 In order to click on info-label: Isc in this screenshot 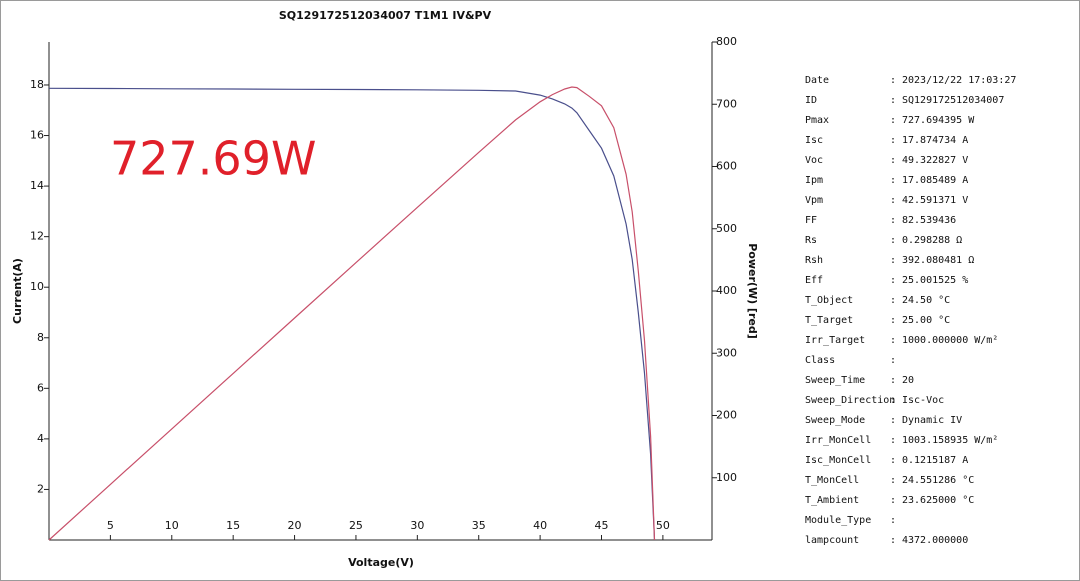, I will do `click(814, 140)`.